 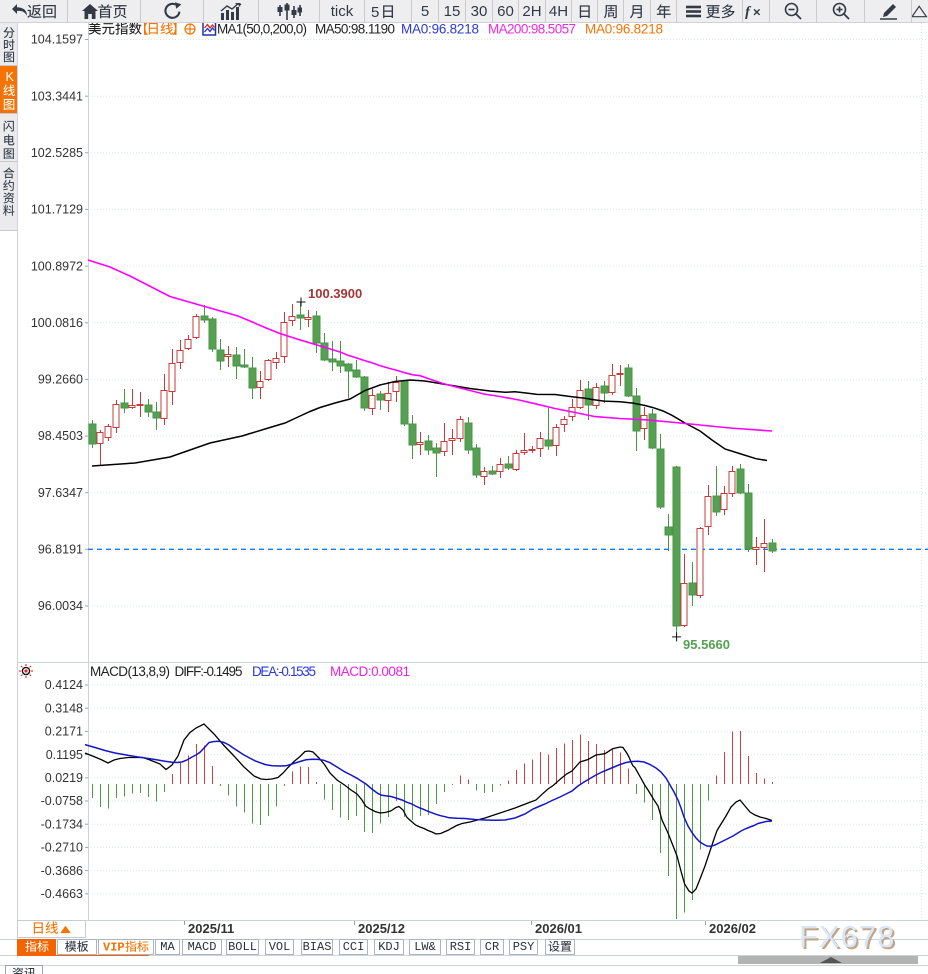 What do you see at coordinates (60, 550) in the screenshot?
I see `svg-text: 96.8191` at bounding box center [60, 550].